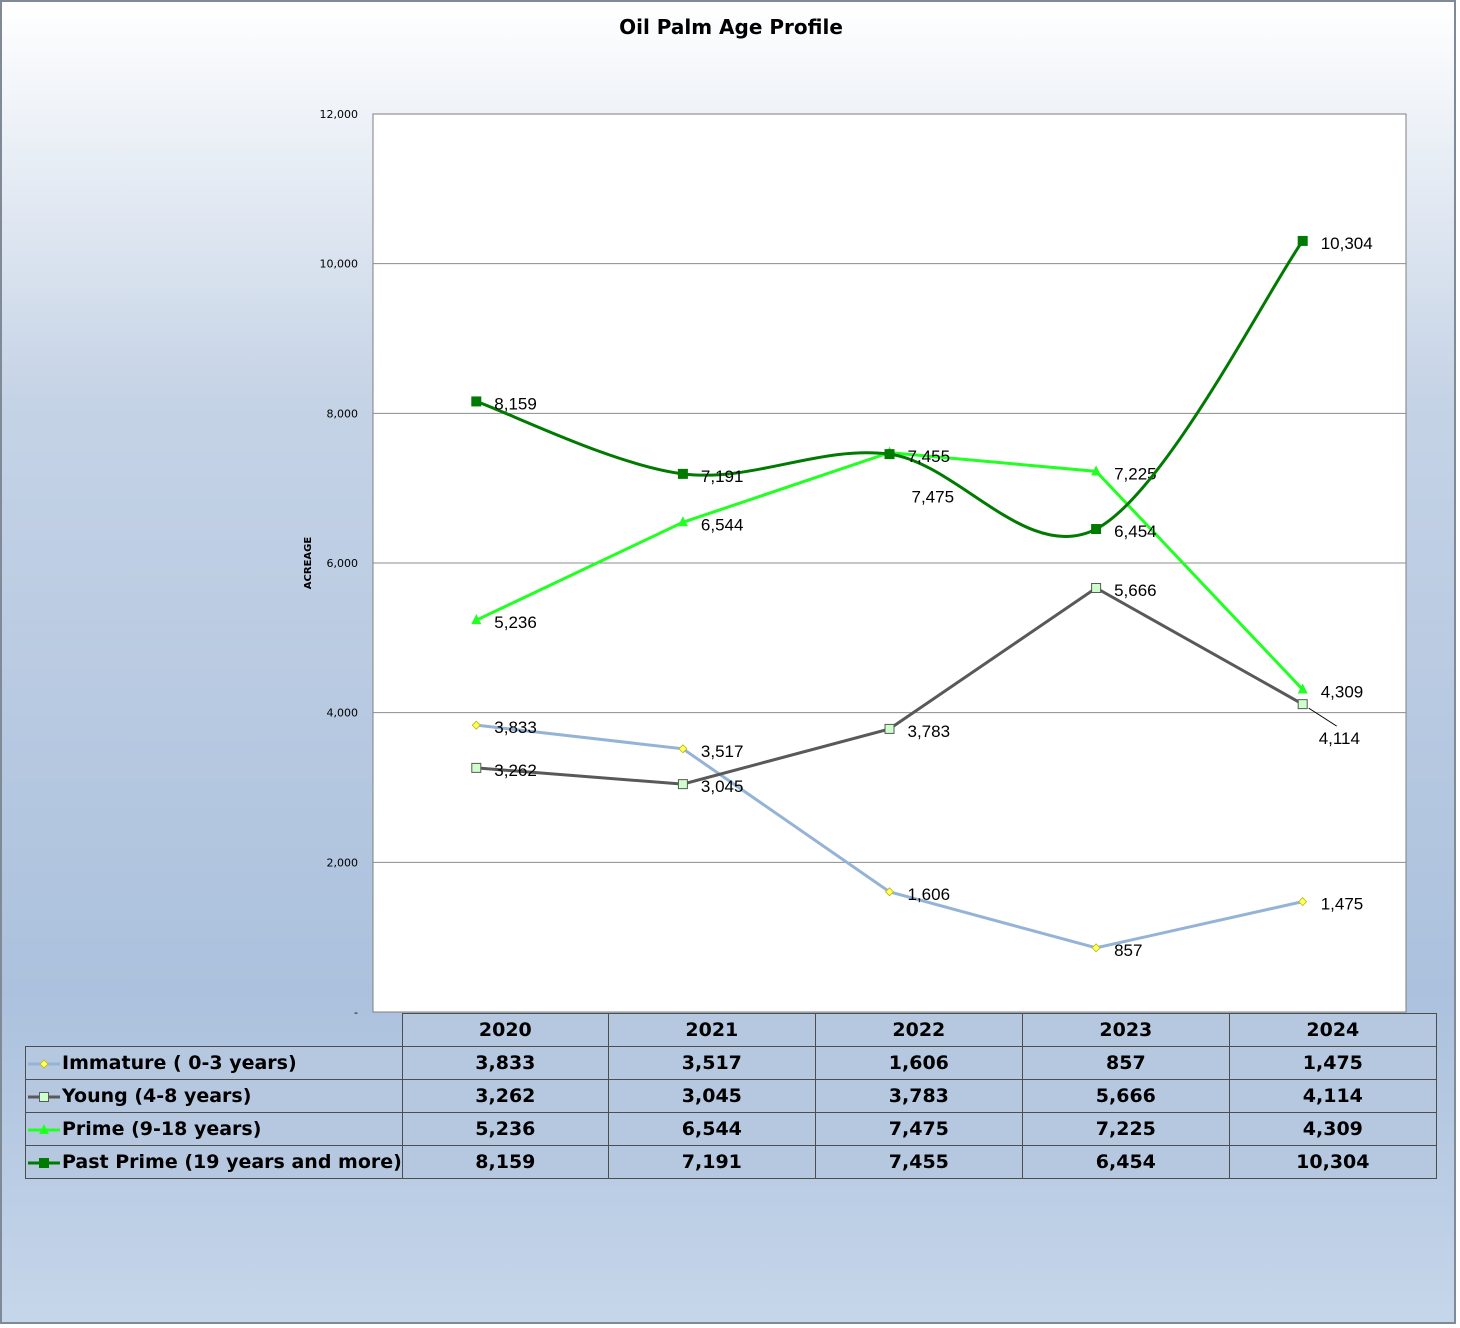 The width and height of the screenshot is (1460, 1328). What do you see at coordinates (1128, 950) in the screenshot?
I see `data-label: 857` at bounding box center [1128, 950].